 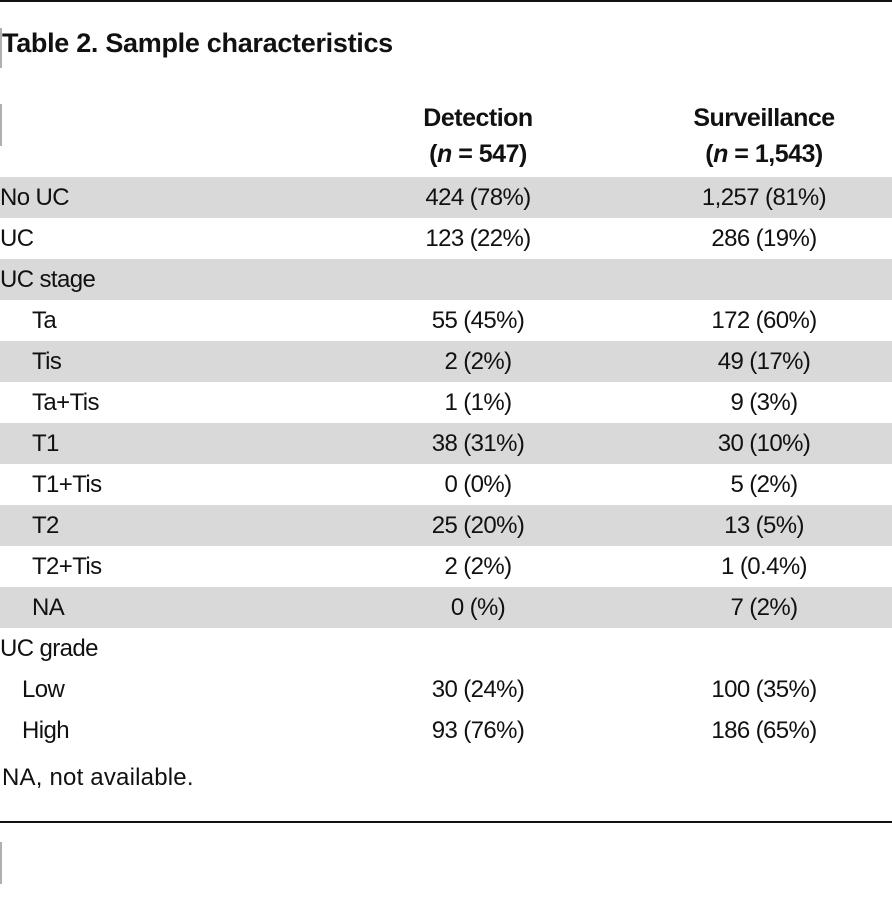 What do you see at coordinates (478, 320) in the screenshot?
I see `detection-cell: 55 (45%)` at bounding box center [478, 320].